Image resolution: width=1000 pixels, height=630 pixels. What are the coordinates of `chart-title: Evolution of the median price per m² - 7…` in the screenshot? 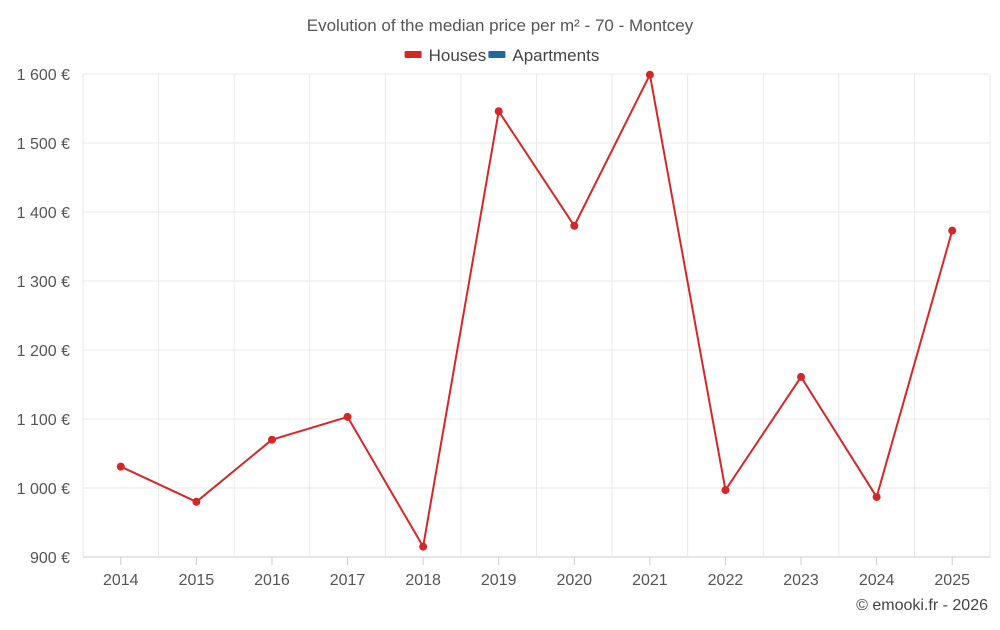 It's located at (500, 25).